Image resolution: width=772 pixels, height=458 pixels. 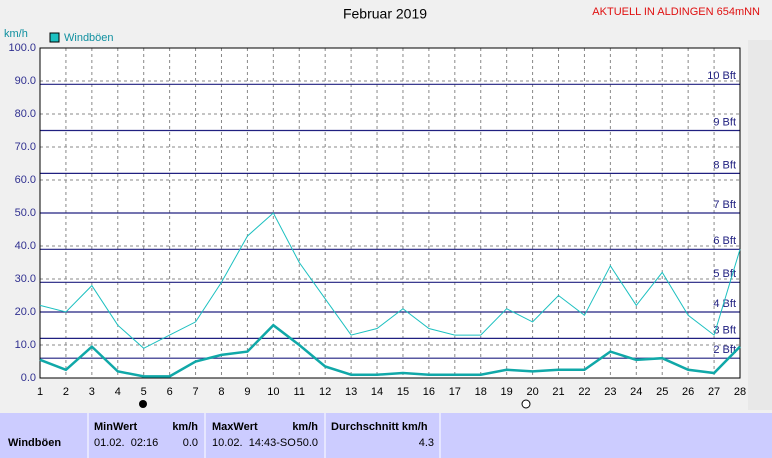 What do you see at coordinates (25, 279) in the screenshot?
I see `y-tick-label: 30.0` at bounding box center [25, 279].